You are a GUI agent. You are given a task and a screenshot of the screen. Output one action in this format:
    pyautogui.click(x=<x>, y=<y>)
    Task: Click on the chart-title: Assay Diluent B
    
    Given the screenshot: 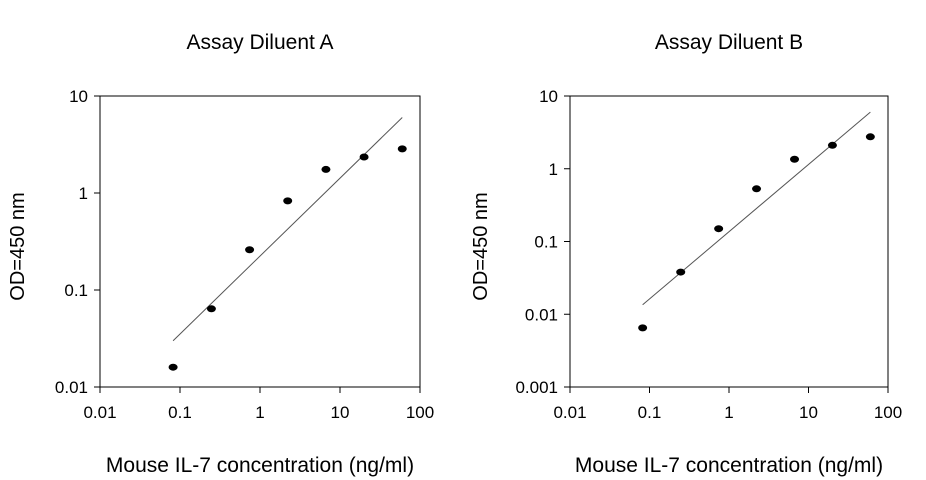 What is the action you would take?
    pyautogui.click(x=729, y=42)
    